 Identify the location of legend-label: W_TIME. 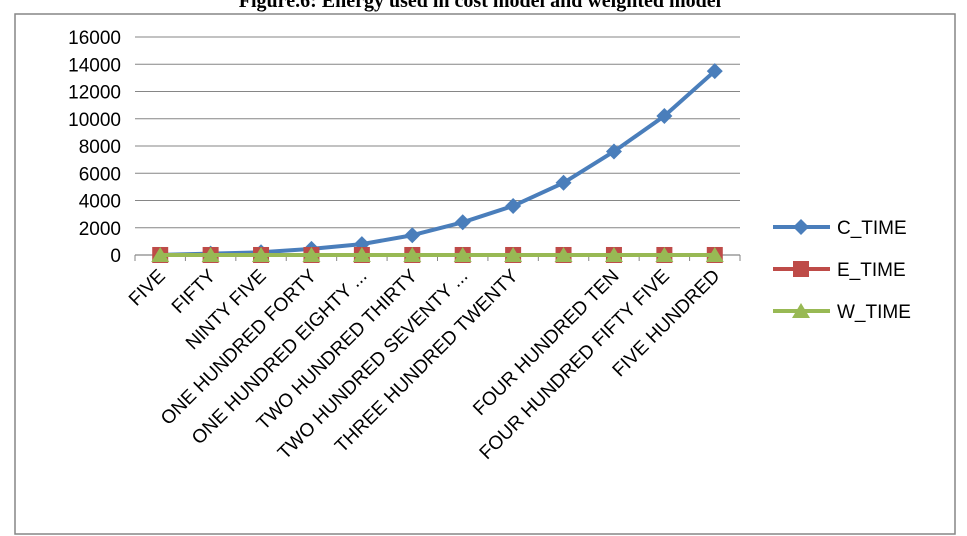
(874, 312).